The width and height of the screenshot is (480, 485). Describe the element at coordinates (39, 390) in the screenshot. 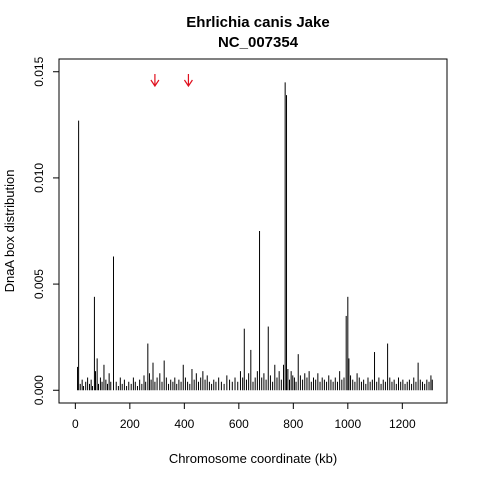

I see `y-tick-label: 0.000` at that location.